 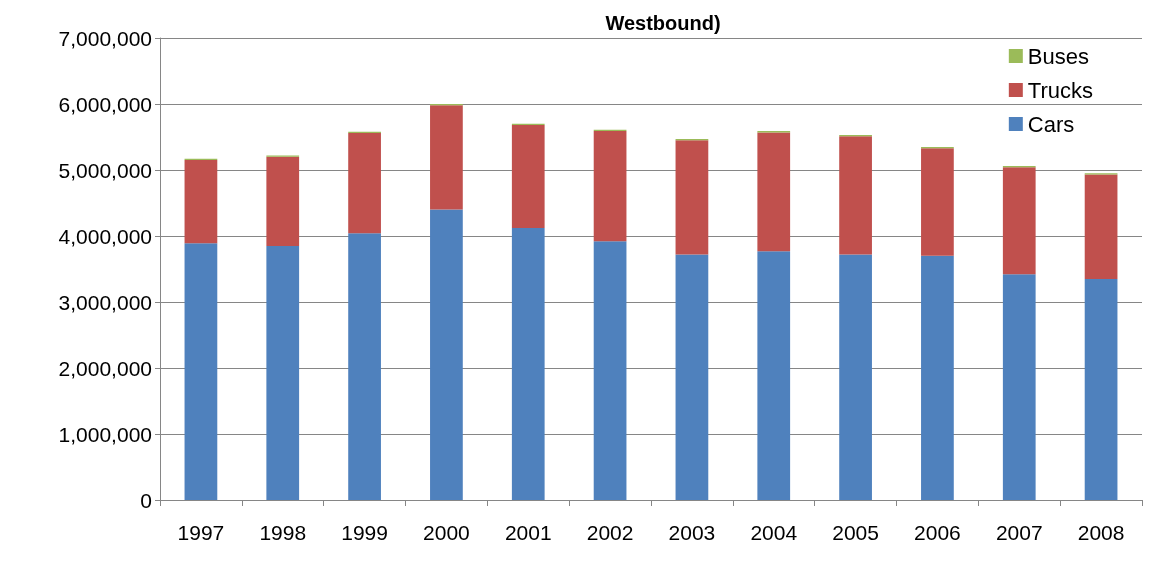 What do you see at coordinates (105, 170) in the screenshot?
I see `y-tick-label: 5,000,000` at bounding box center [105, 170].